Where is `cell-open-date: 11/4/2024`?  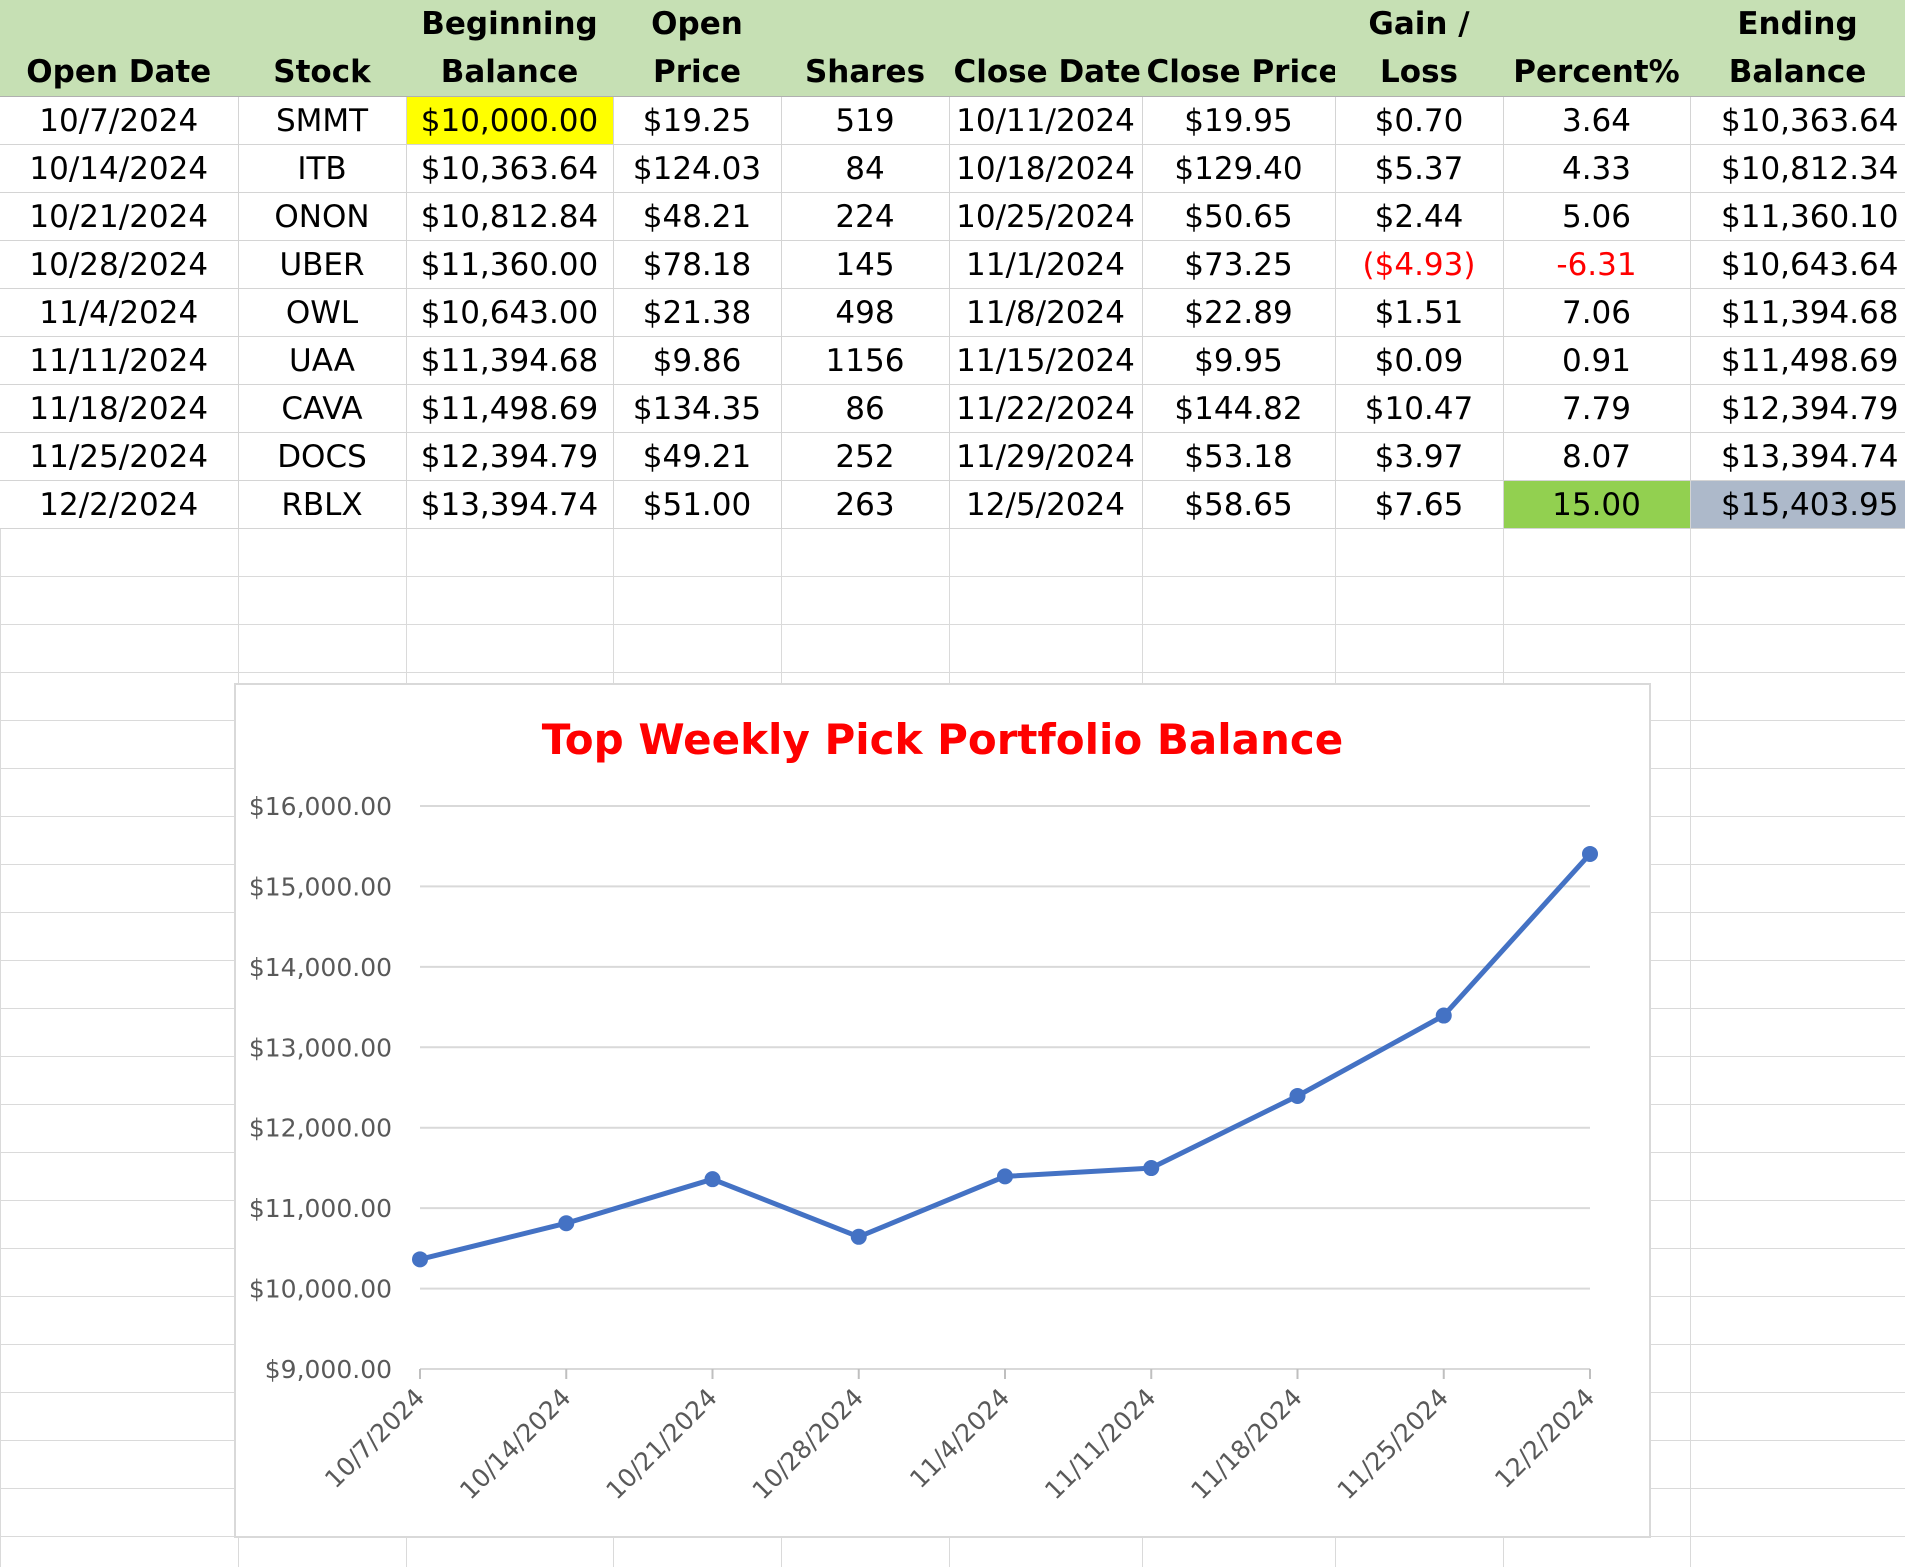 cell-open-date: 11/4/2024 is located at coordinates (119, 312).